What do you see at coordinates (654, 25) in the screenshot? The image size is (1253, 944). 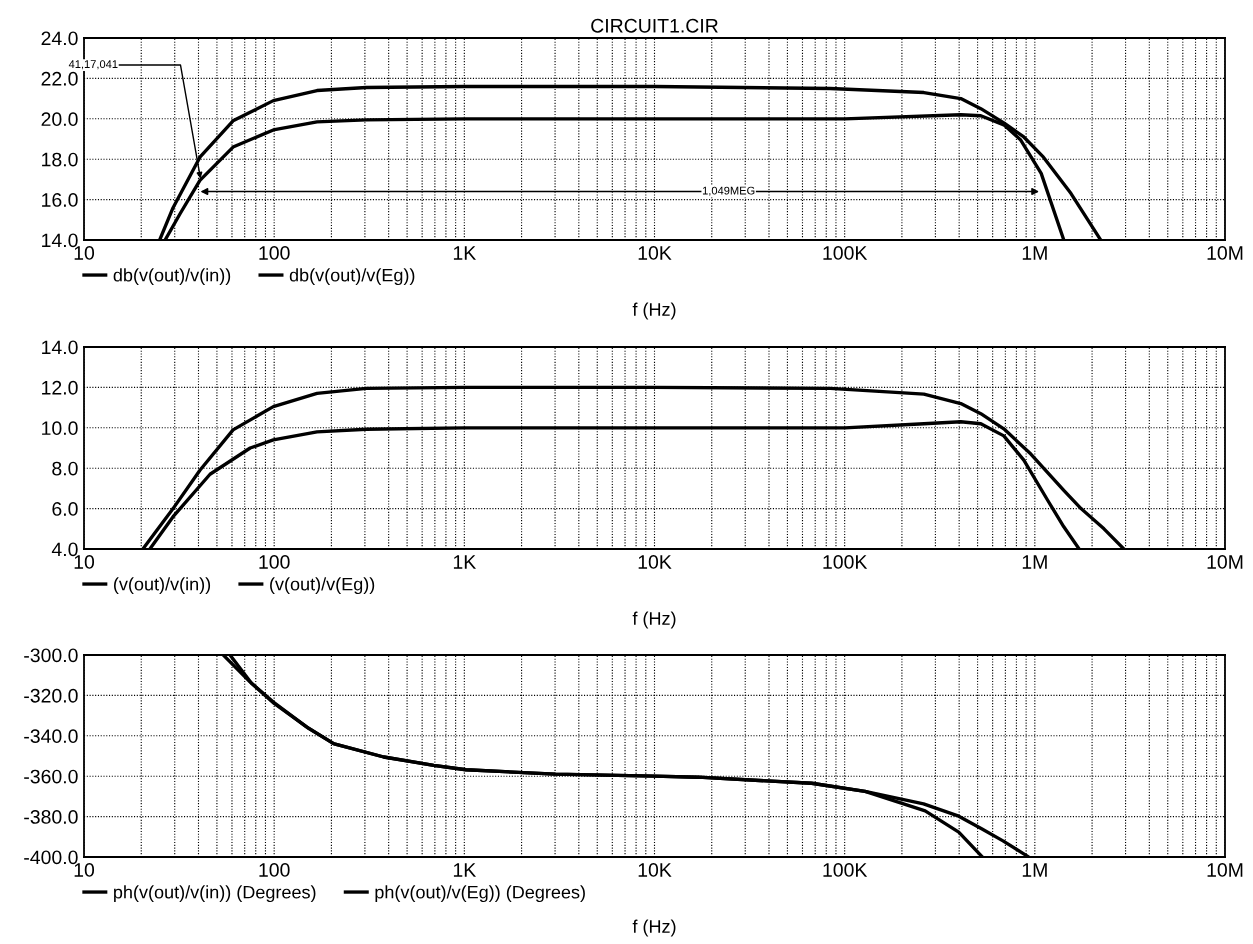 I see `chart-title: CIRCUIT1.CIR` at bounding box center [654, 25].